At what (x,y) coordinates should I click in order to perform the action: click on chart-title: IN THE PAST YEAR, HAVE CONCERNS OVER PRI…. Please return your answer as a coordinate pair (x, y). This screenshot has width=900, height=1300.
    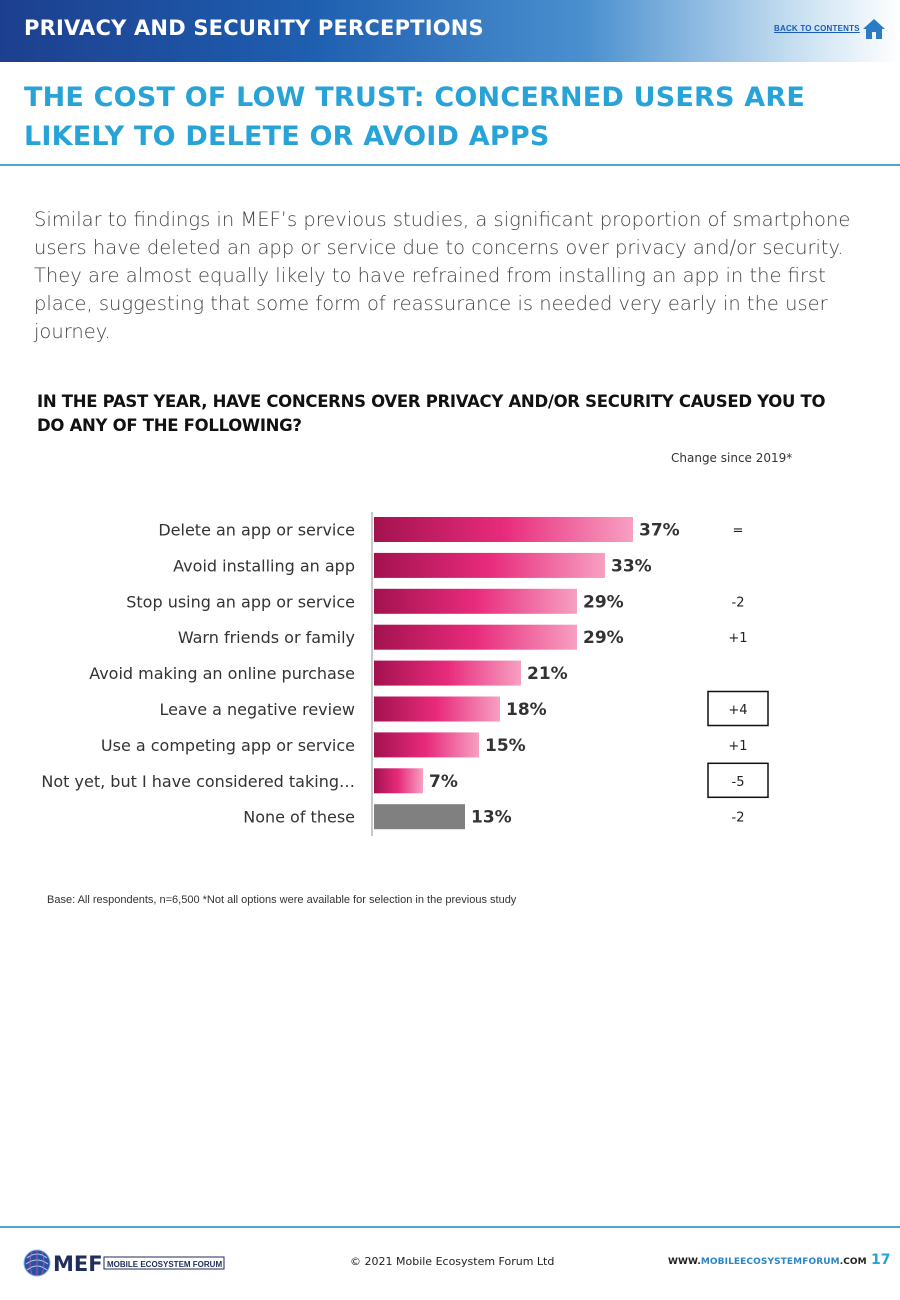
    Looking at the image, I should click on (431, 413).